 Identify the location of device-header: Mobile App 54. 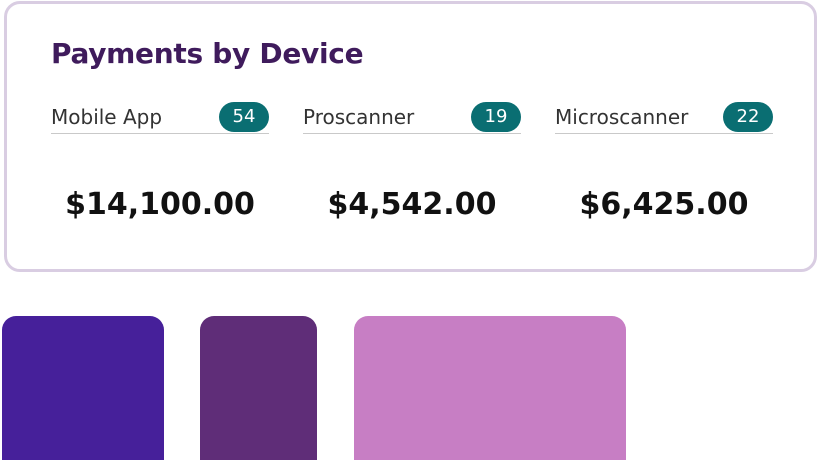
(160, 116).